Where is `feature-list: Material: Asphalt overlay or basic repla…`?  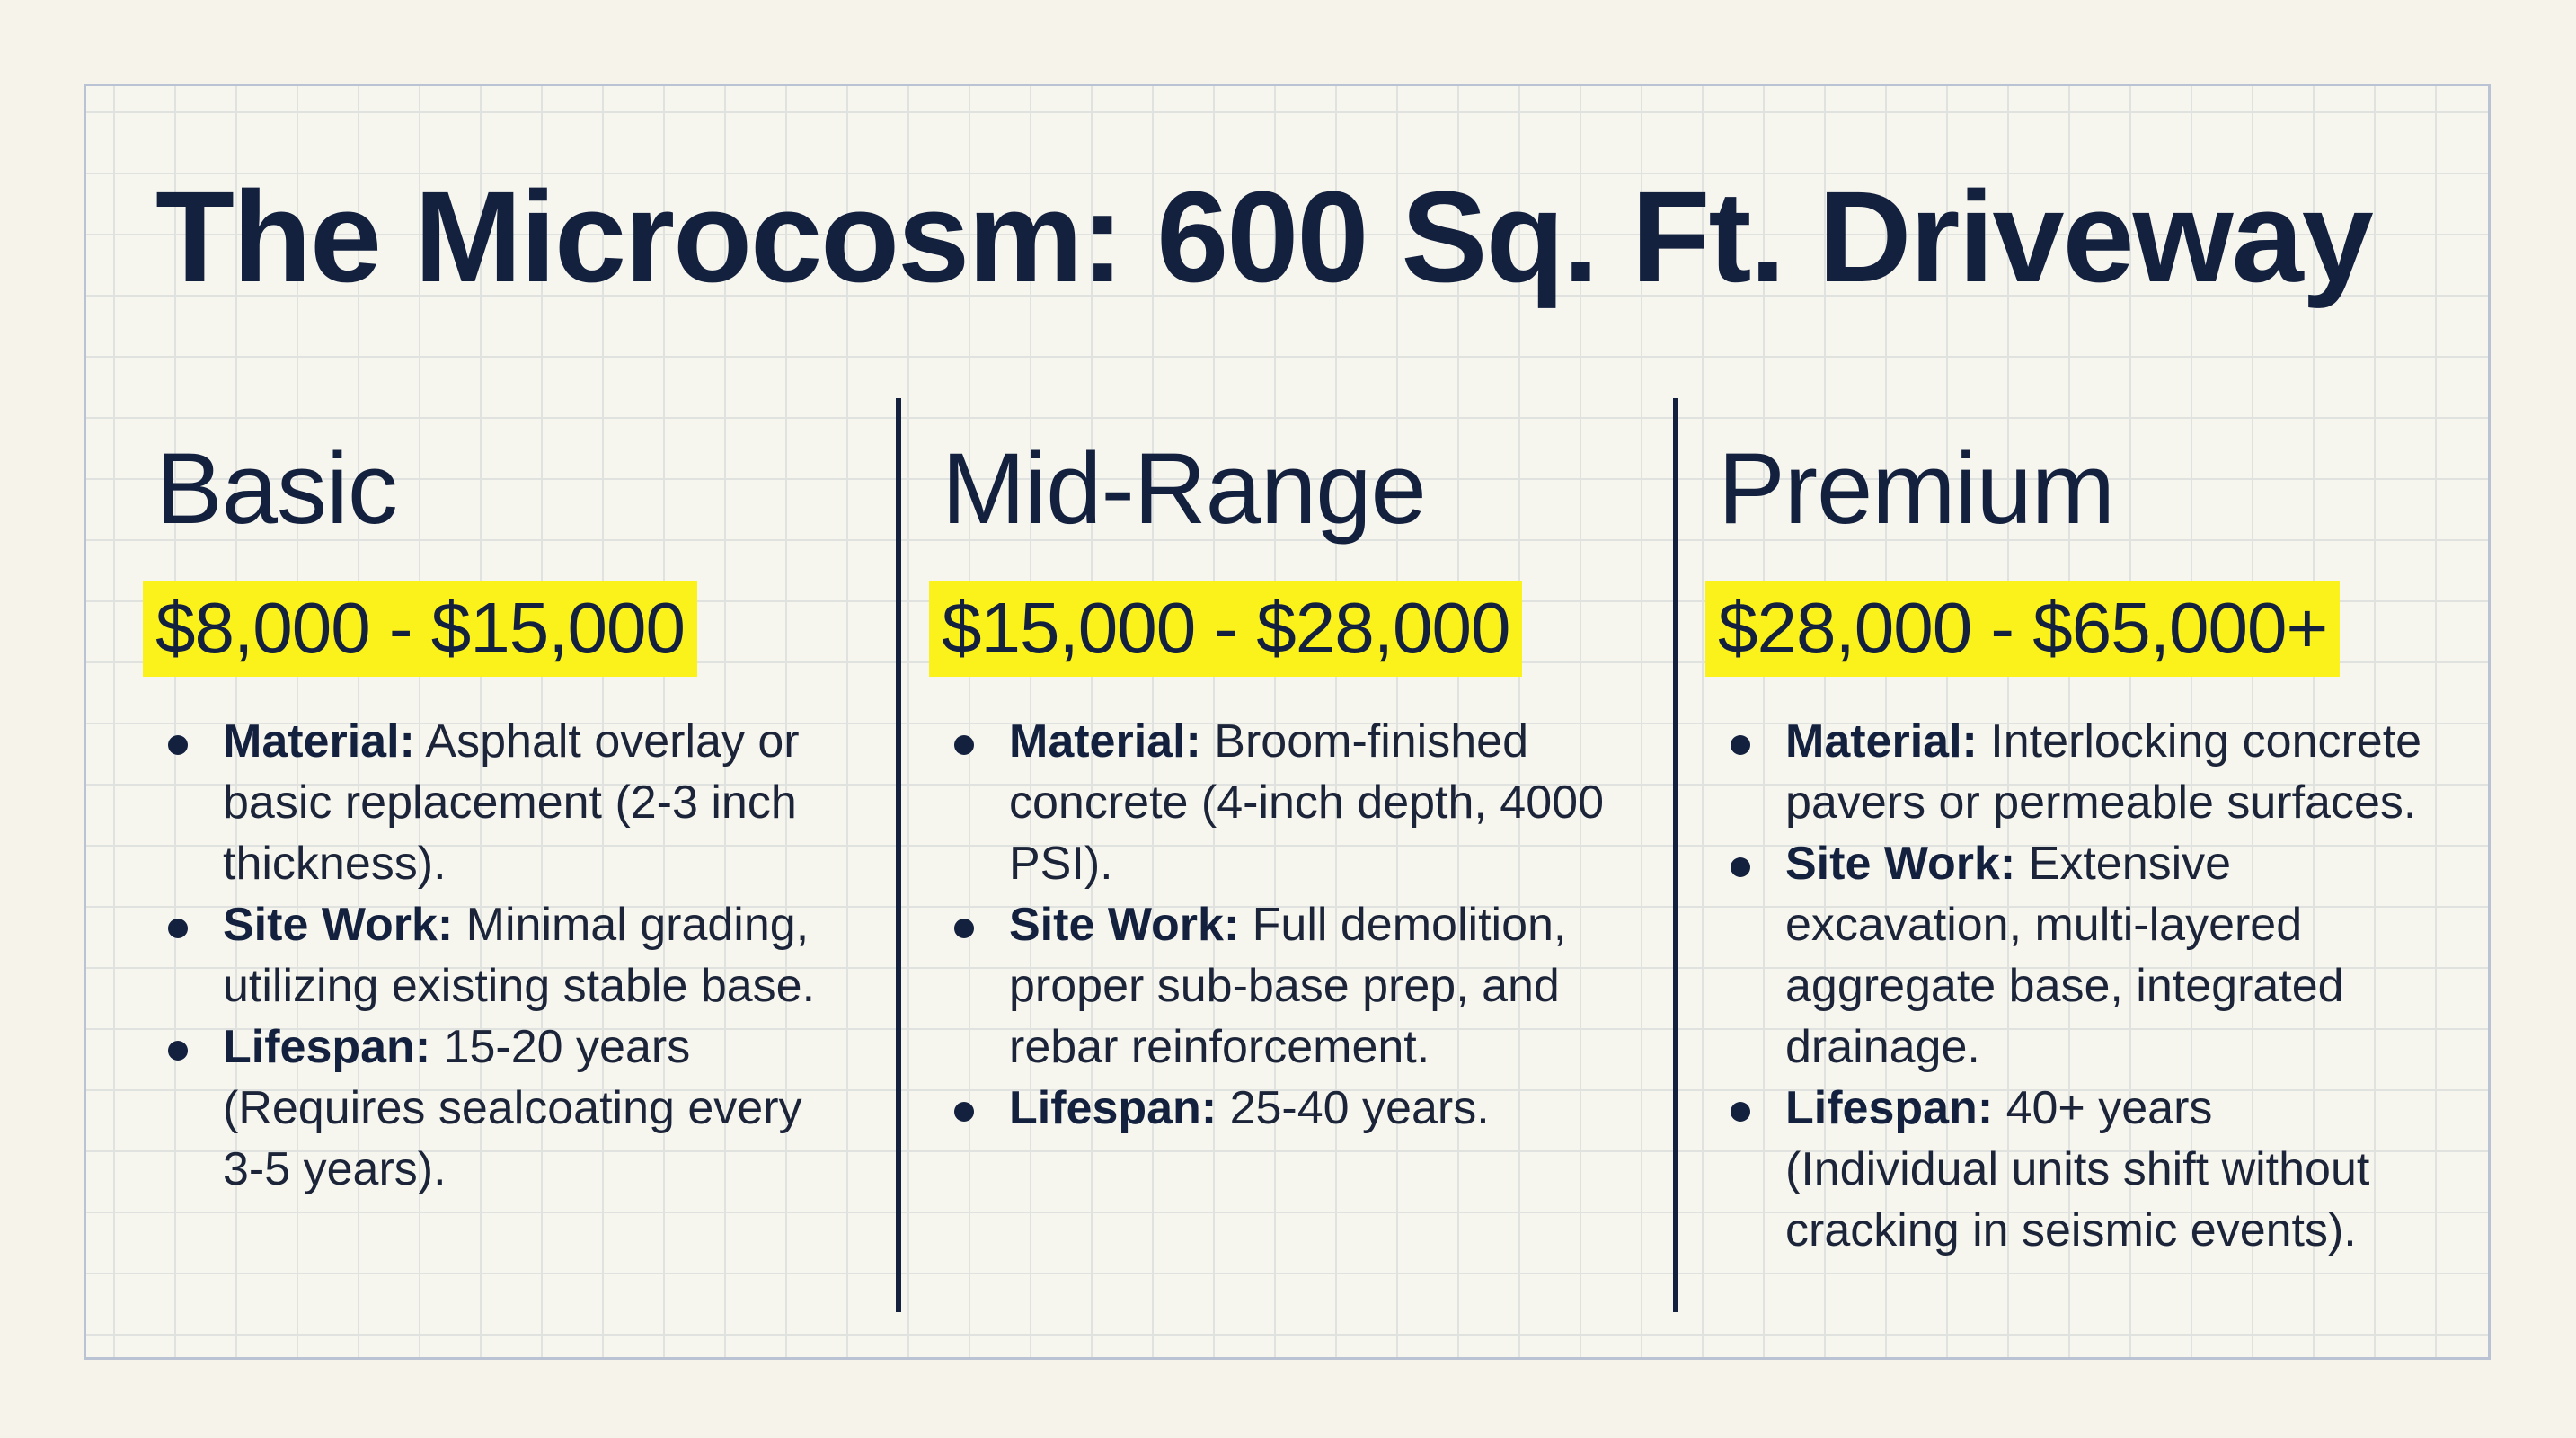
feature-list: Material: Asphalt overlay or basic repla… is located at coordinates (505, 956).